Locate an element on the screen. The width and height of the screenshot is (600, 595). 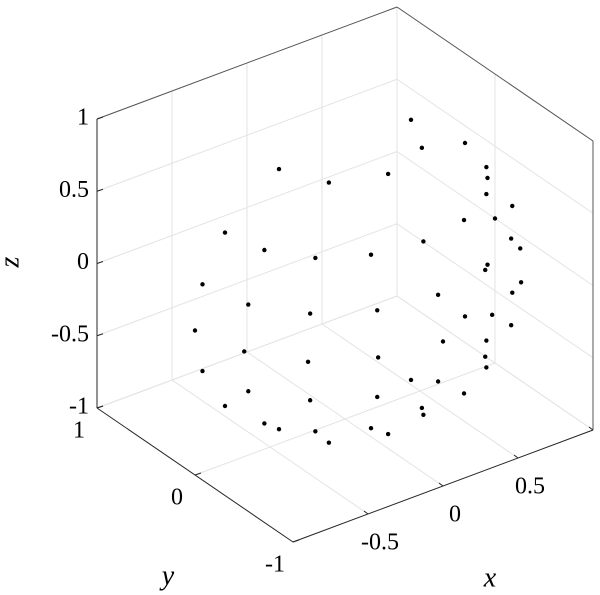
z-tick-label: 1 is located at coordinates (83, 118).